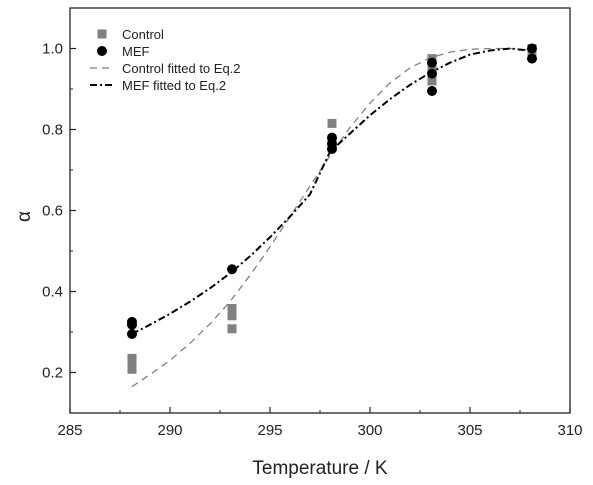 Image resolution: width=593 pixels, height=485 pixels. I want to click on x-tick-label: 310, so click(569, 430).